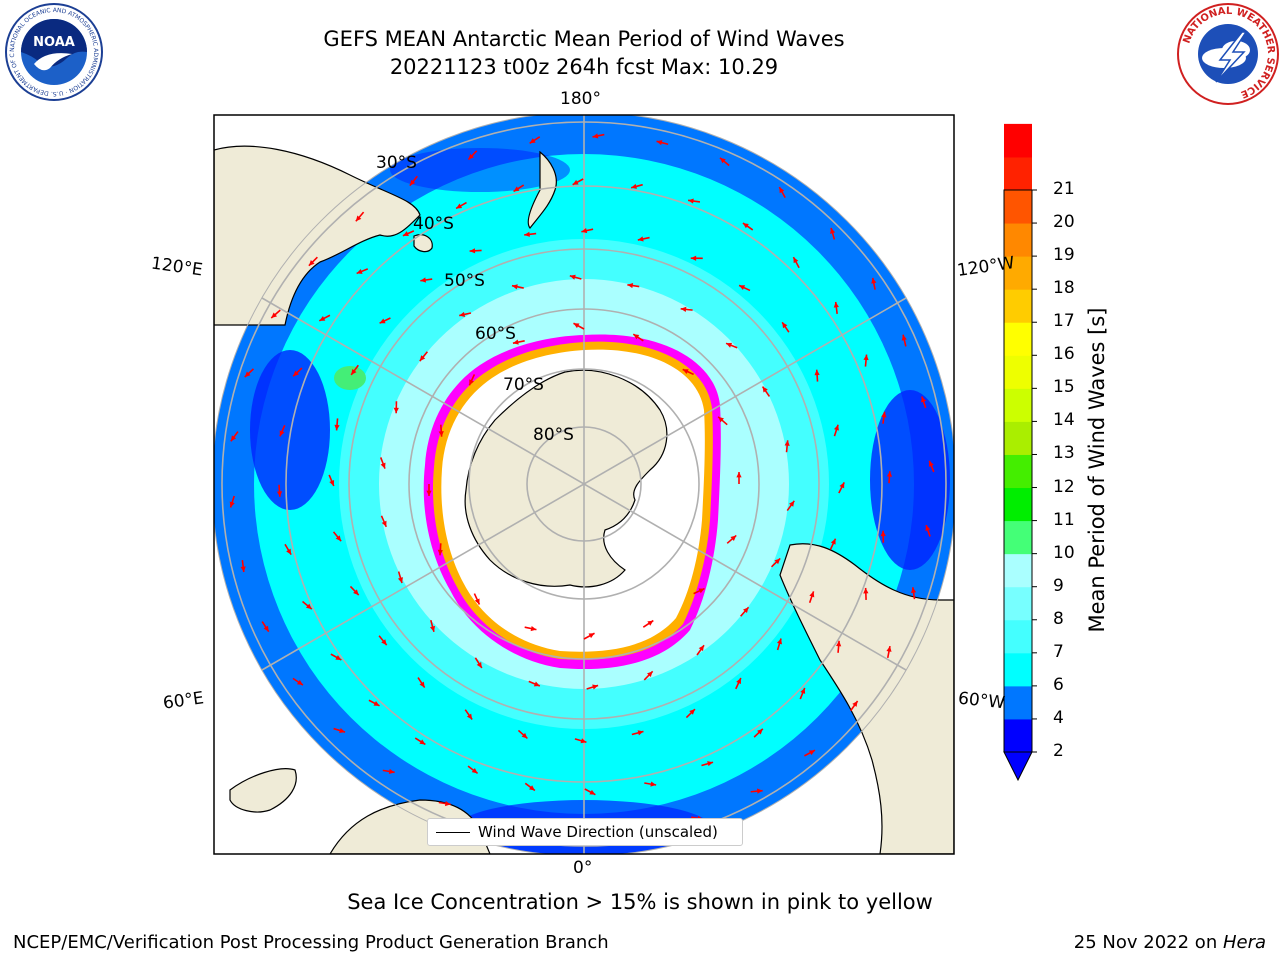  I want to click on run-date: 25 Nov 2022 on Hera, so click(1170, 942).